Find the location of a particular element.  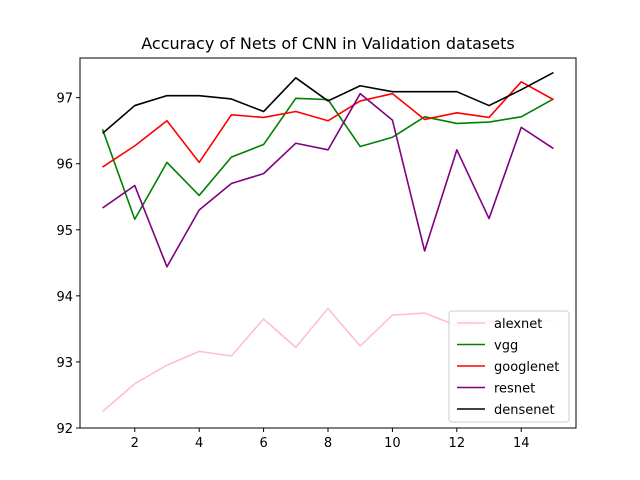

series-line-densenet is located at coordinates (328, 102).